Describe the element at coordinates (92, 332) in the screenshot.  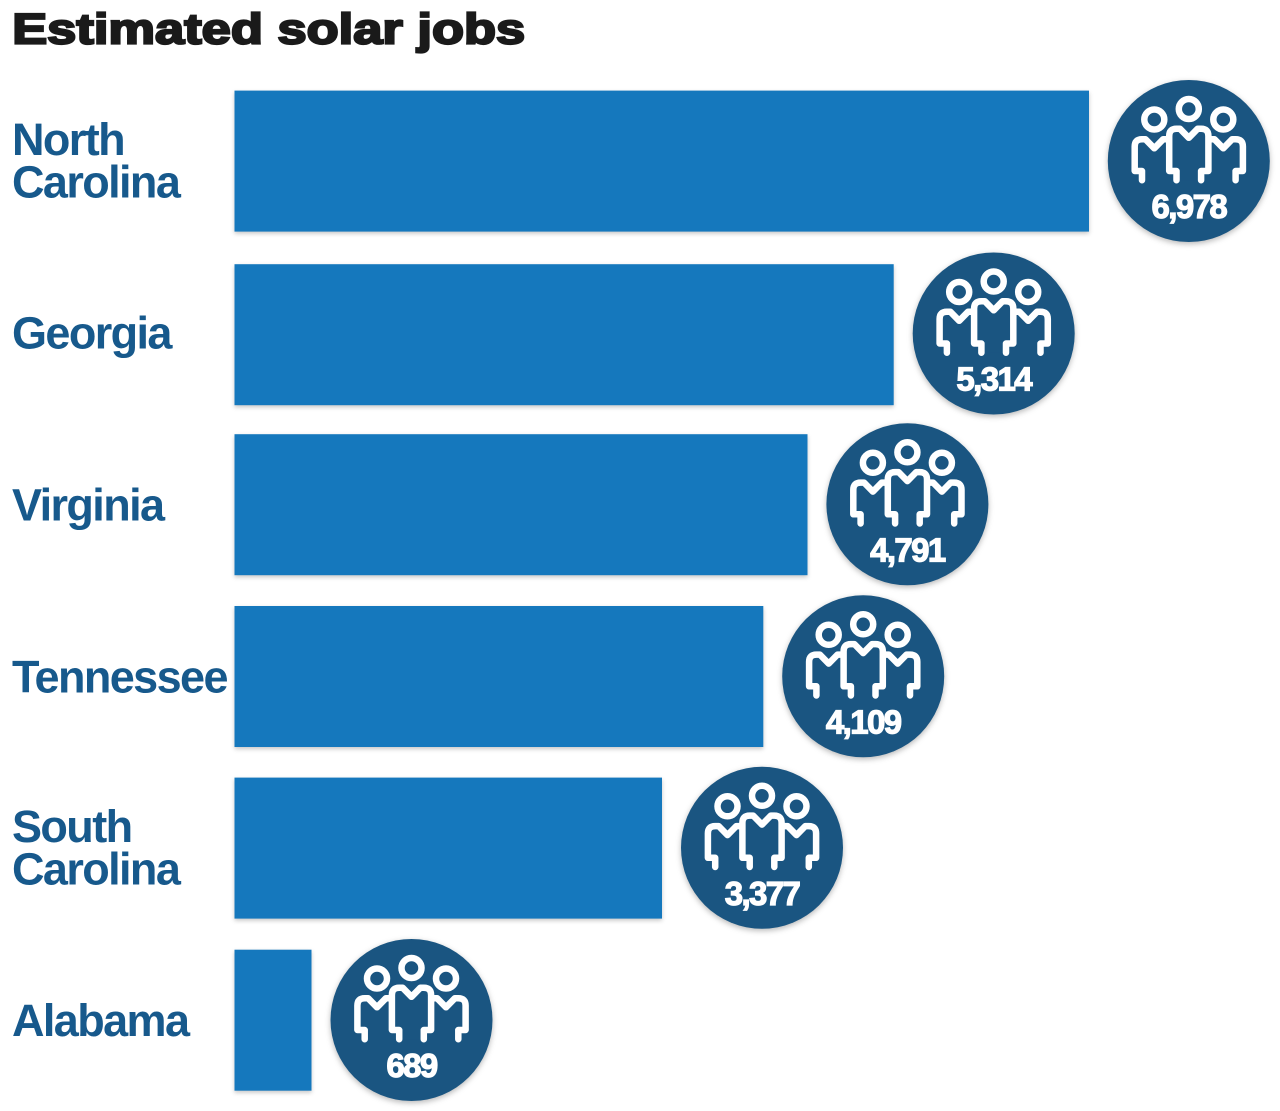
I see `svg-text: Georgia` at that location.